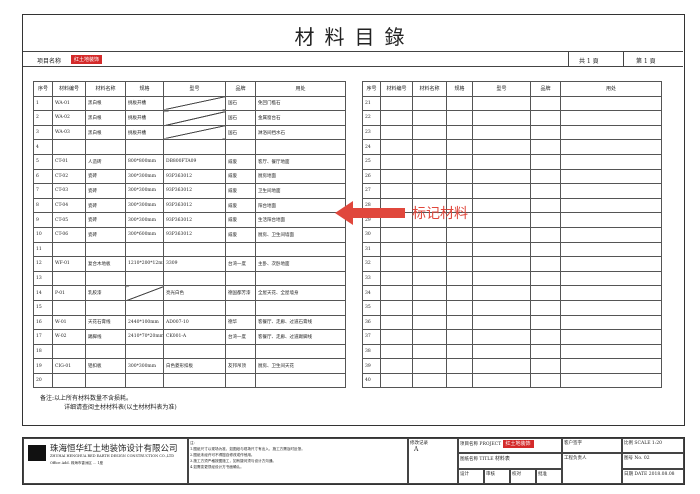 The image size is (700, 494). What do you see at coordinates (43, 366) in the screenshot?
I see `table-cell: 19` at bounding box center [43, 366].